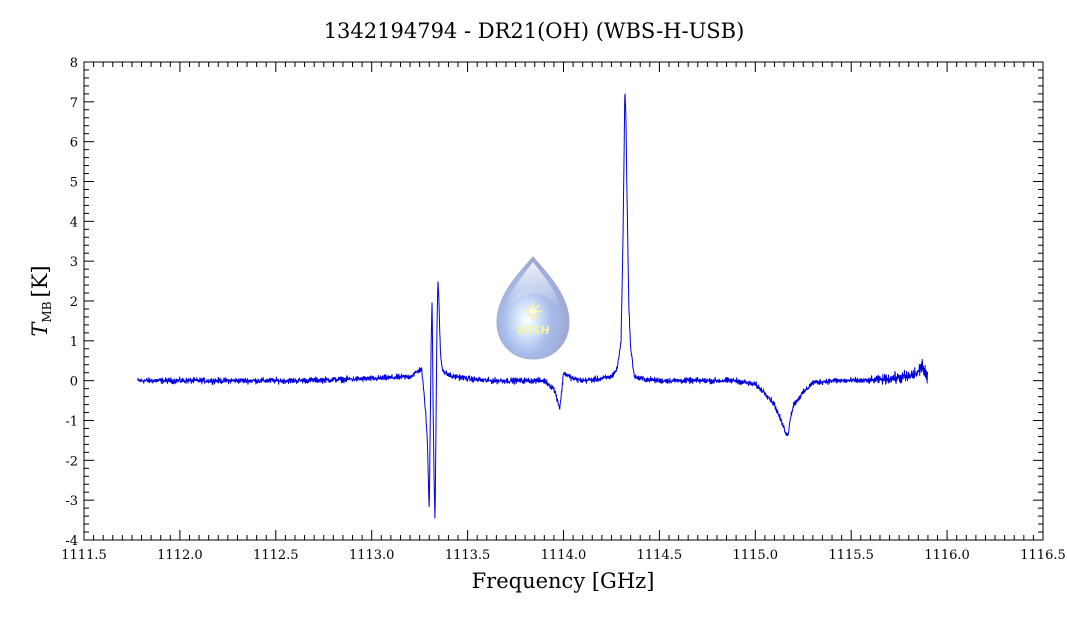 This screenshot has width=1067, height=618. I want to click on y-tick-label: 8, so click(74, 63).